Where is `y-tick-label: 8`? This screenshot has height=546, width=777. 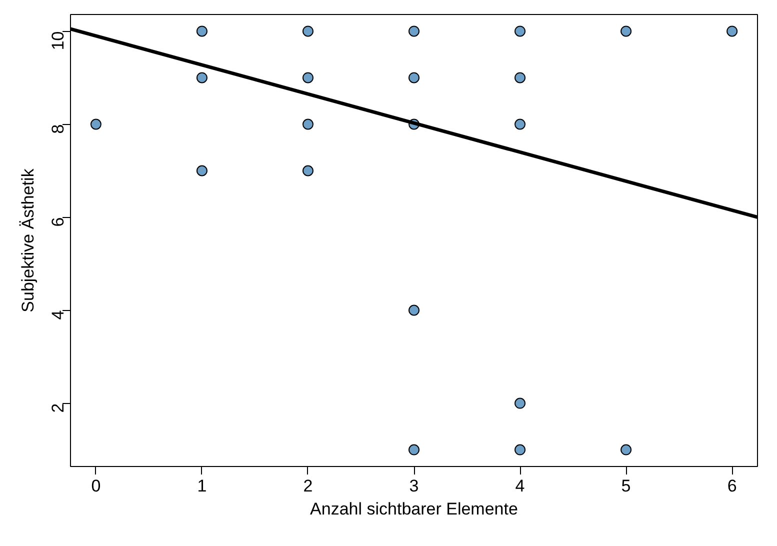 y-tick-label: 8 is located at coordinates (58, 129).